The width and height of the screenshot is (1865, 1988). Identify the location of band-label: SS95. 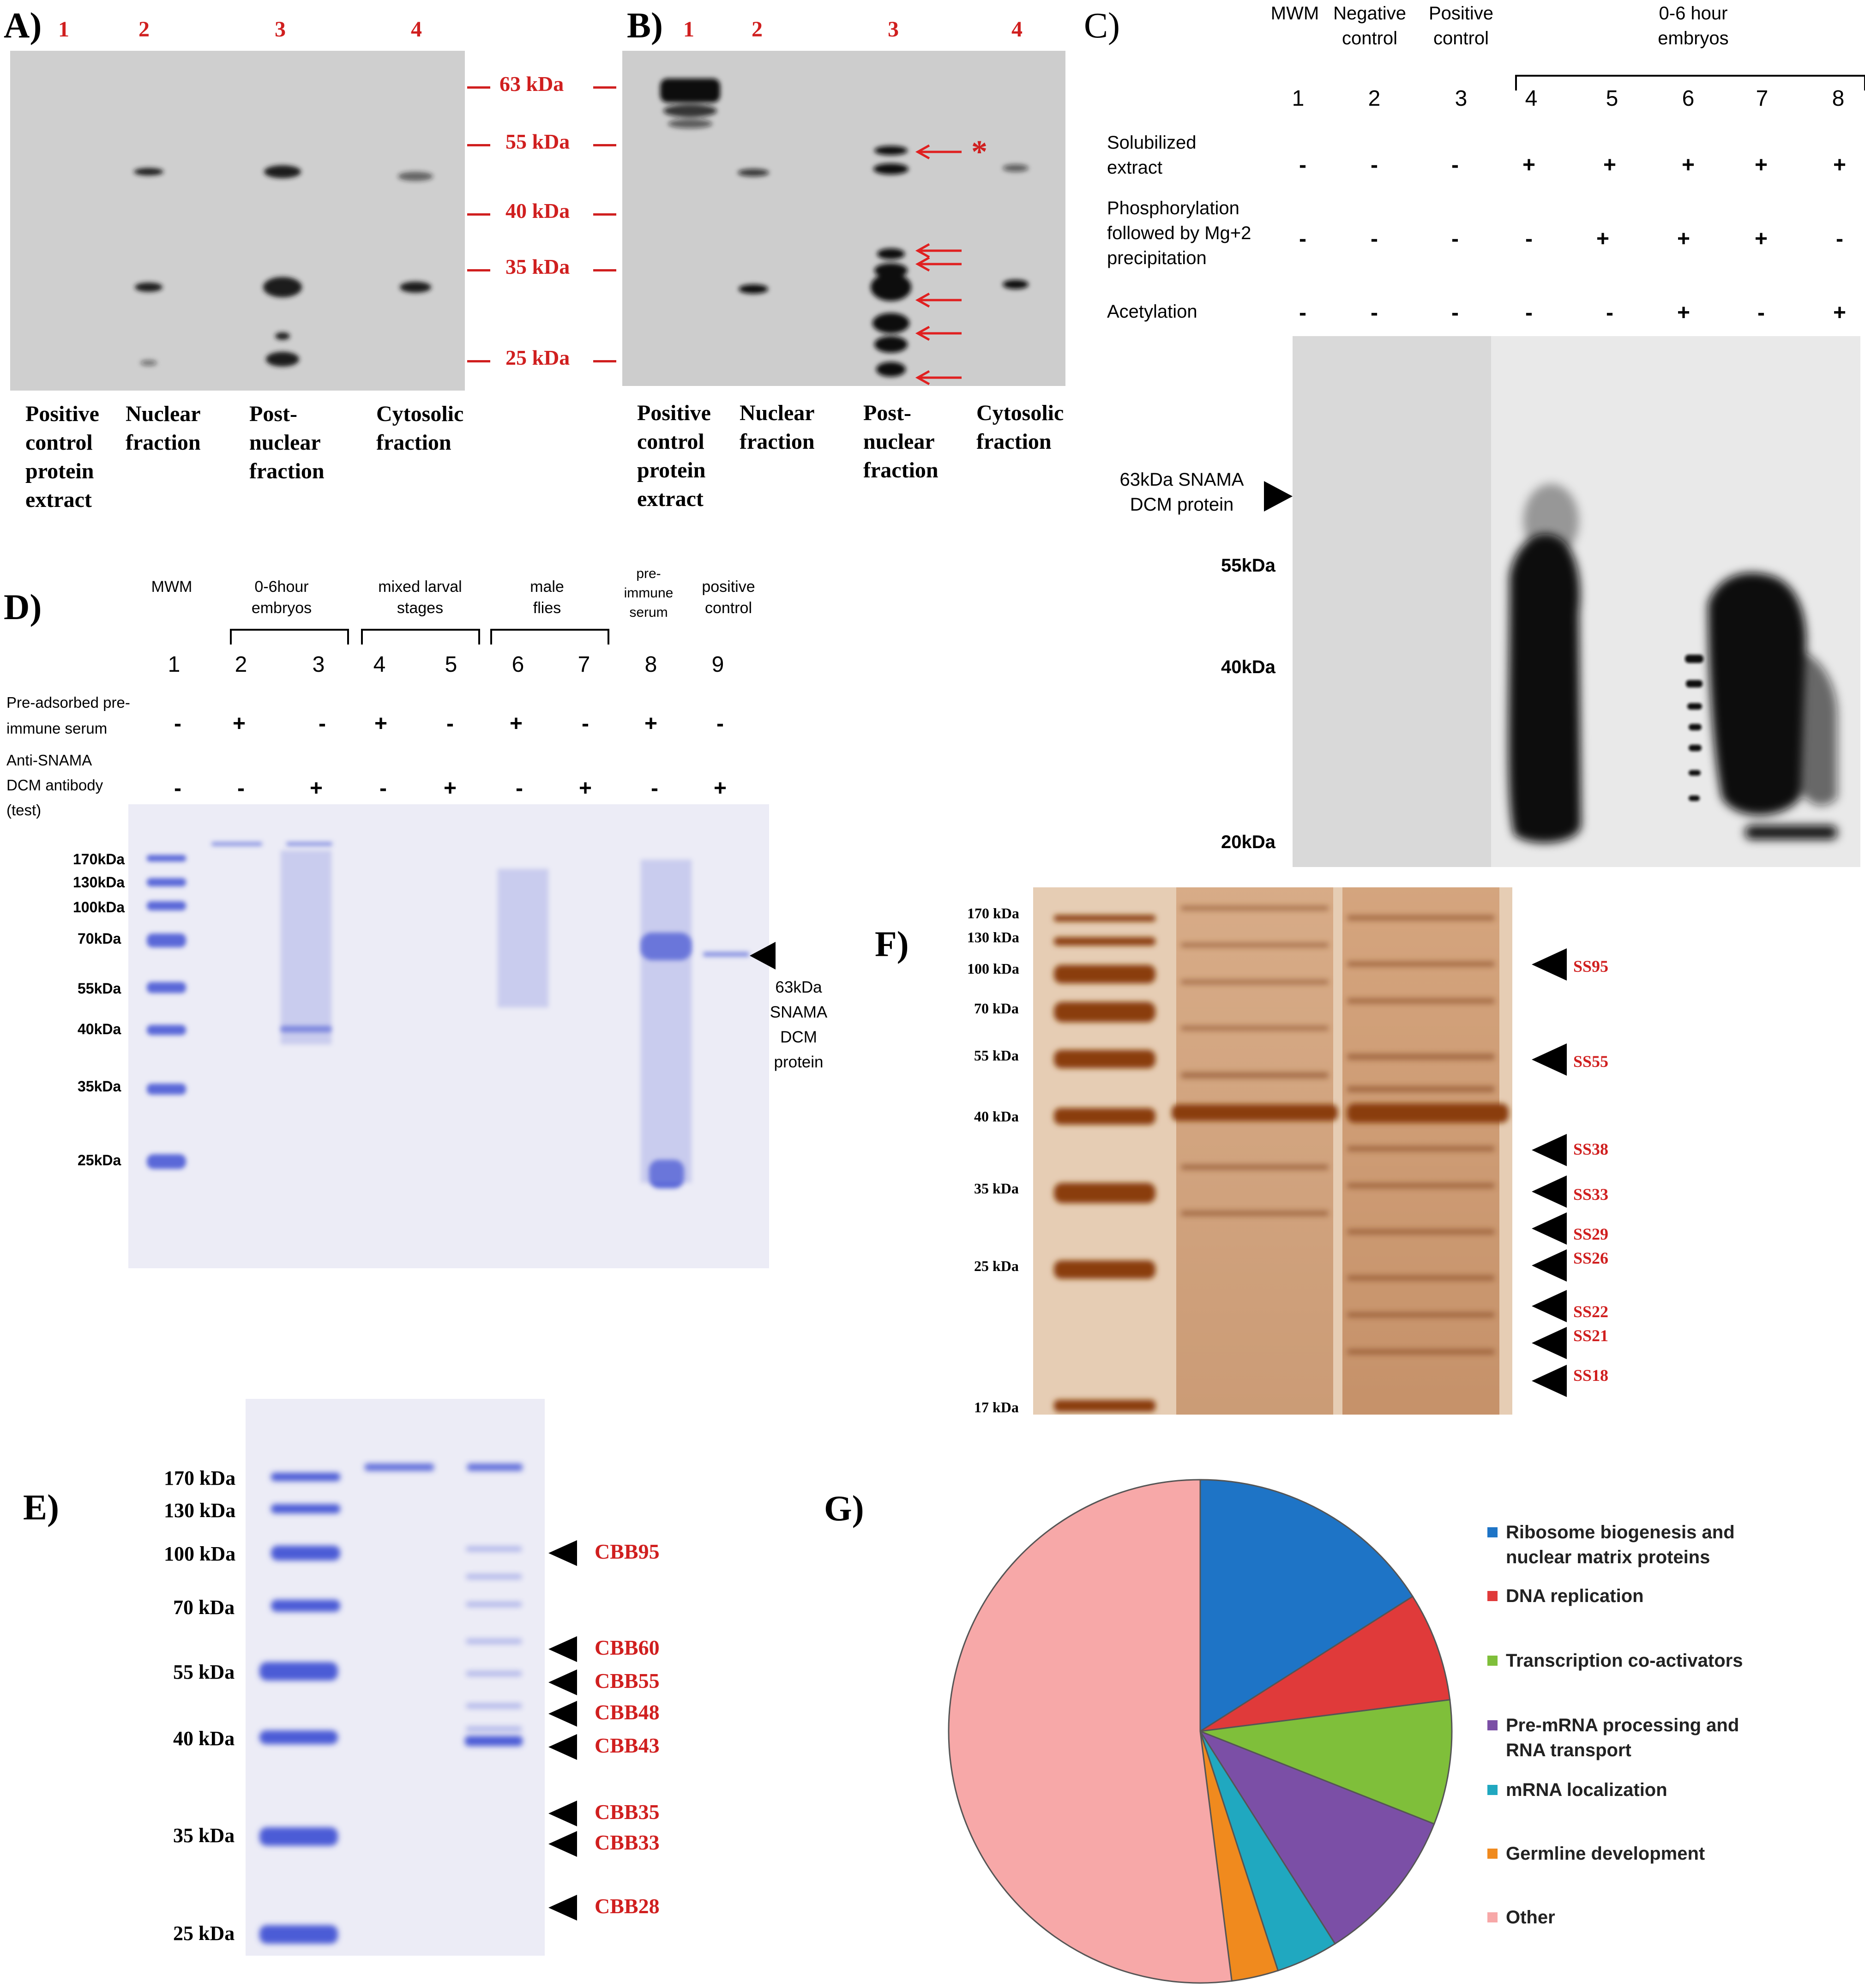
(1591, 966).